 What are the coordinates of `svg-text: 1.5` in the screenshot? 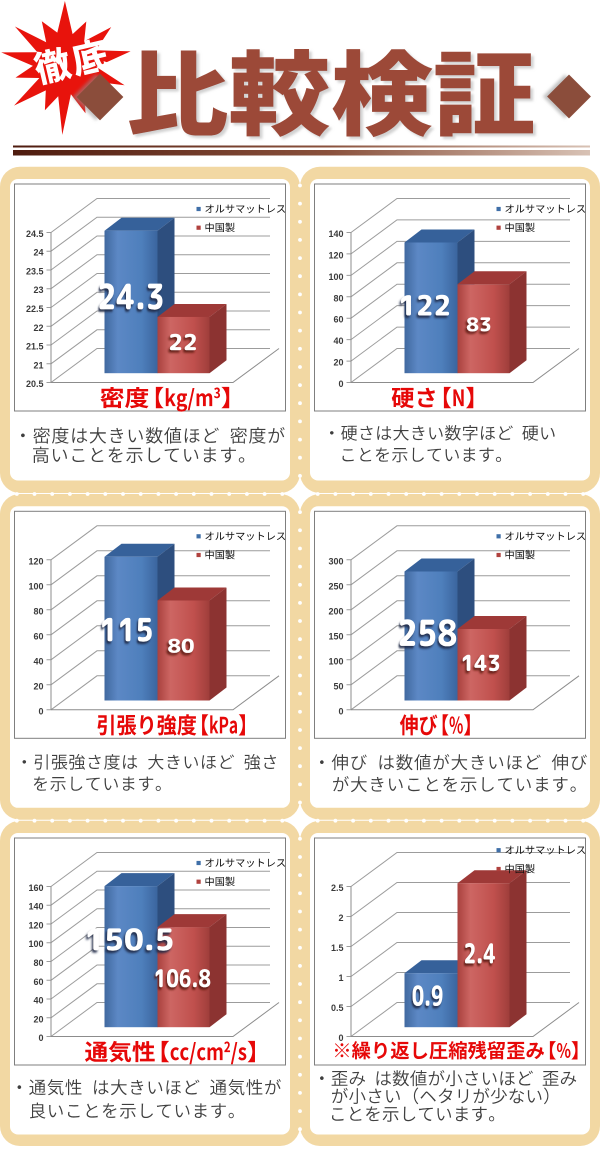 It's located at (337, 948).